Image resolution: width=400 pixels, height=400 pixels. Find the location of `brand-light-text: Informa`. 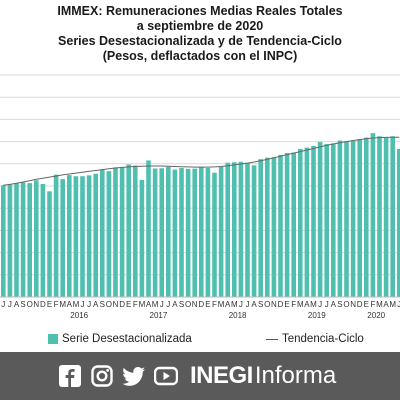

brand-light-text: Informa is located at coordinates (295, 375).